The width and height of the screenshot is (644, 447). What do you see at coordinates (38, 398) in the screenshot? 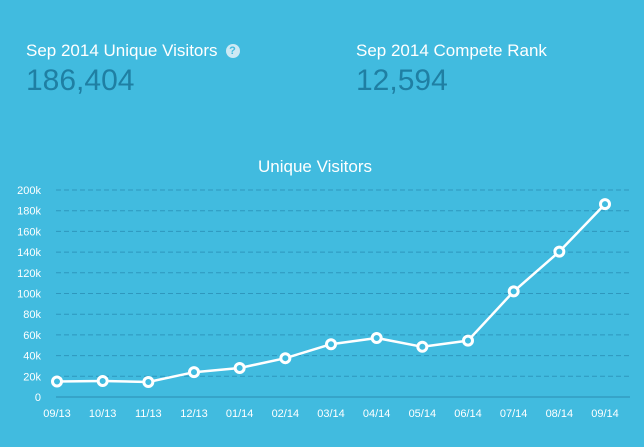
I see `y-tick-label: 0` at bounding box center [38, 398].